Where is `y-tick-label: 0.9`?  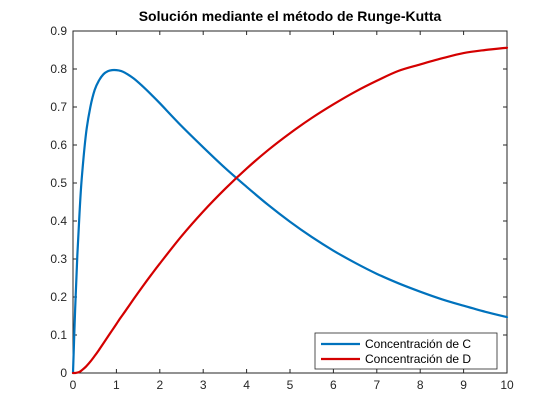
y-tick-label: 0.9 is located at coordinates (58, 31).